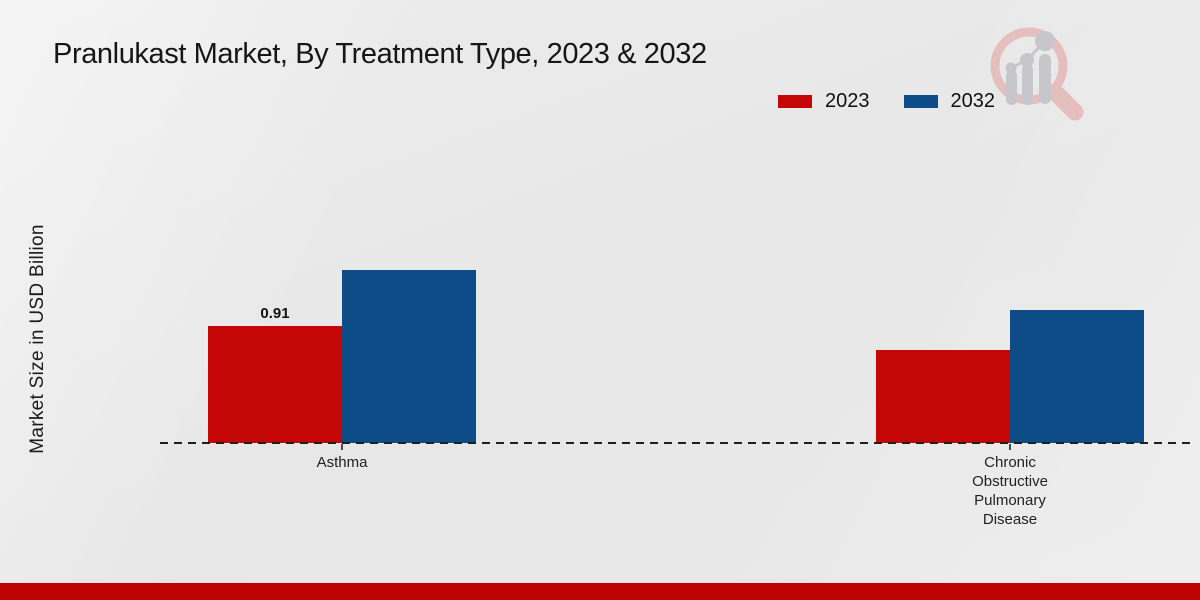 The image size is (1200, 600). Describe the element at coordinates (943, 396) in the screenshot. I see `bar-chronic-2023` at that location.